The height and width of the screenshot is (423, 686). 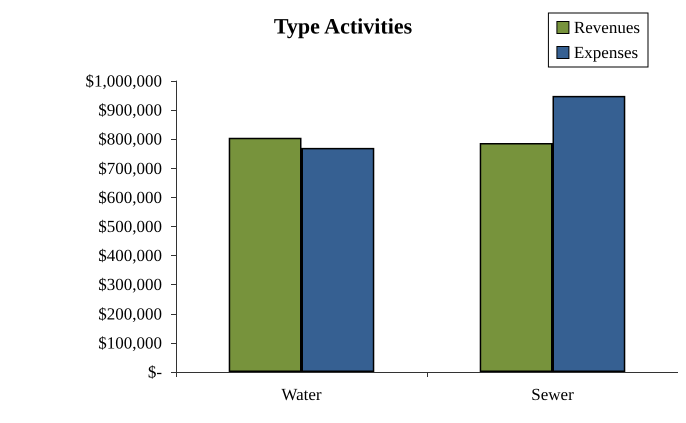 What do you see at coordinates (130, 139) in the screenshot?
I see `y-tick-label: $800,000` at bounding box center [130, 139].